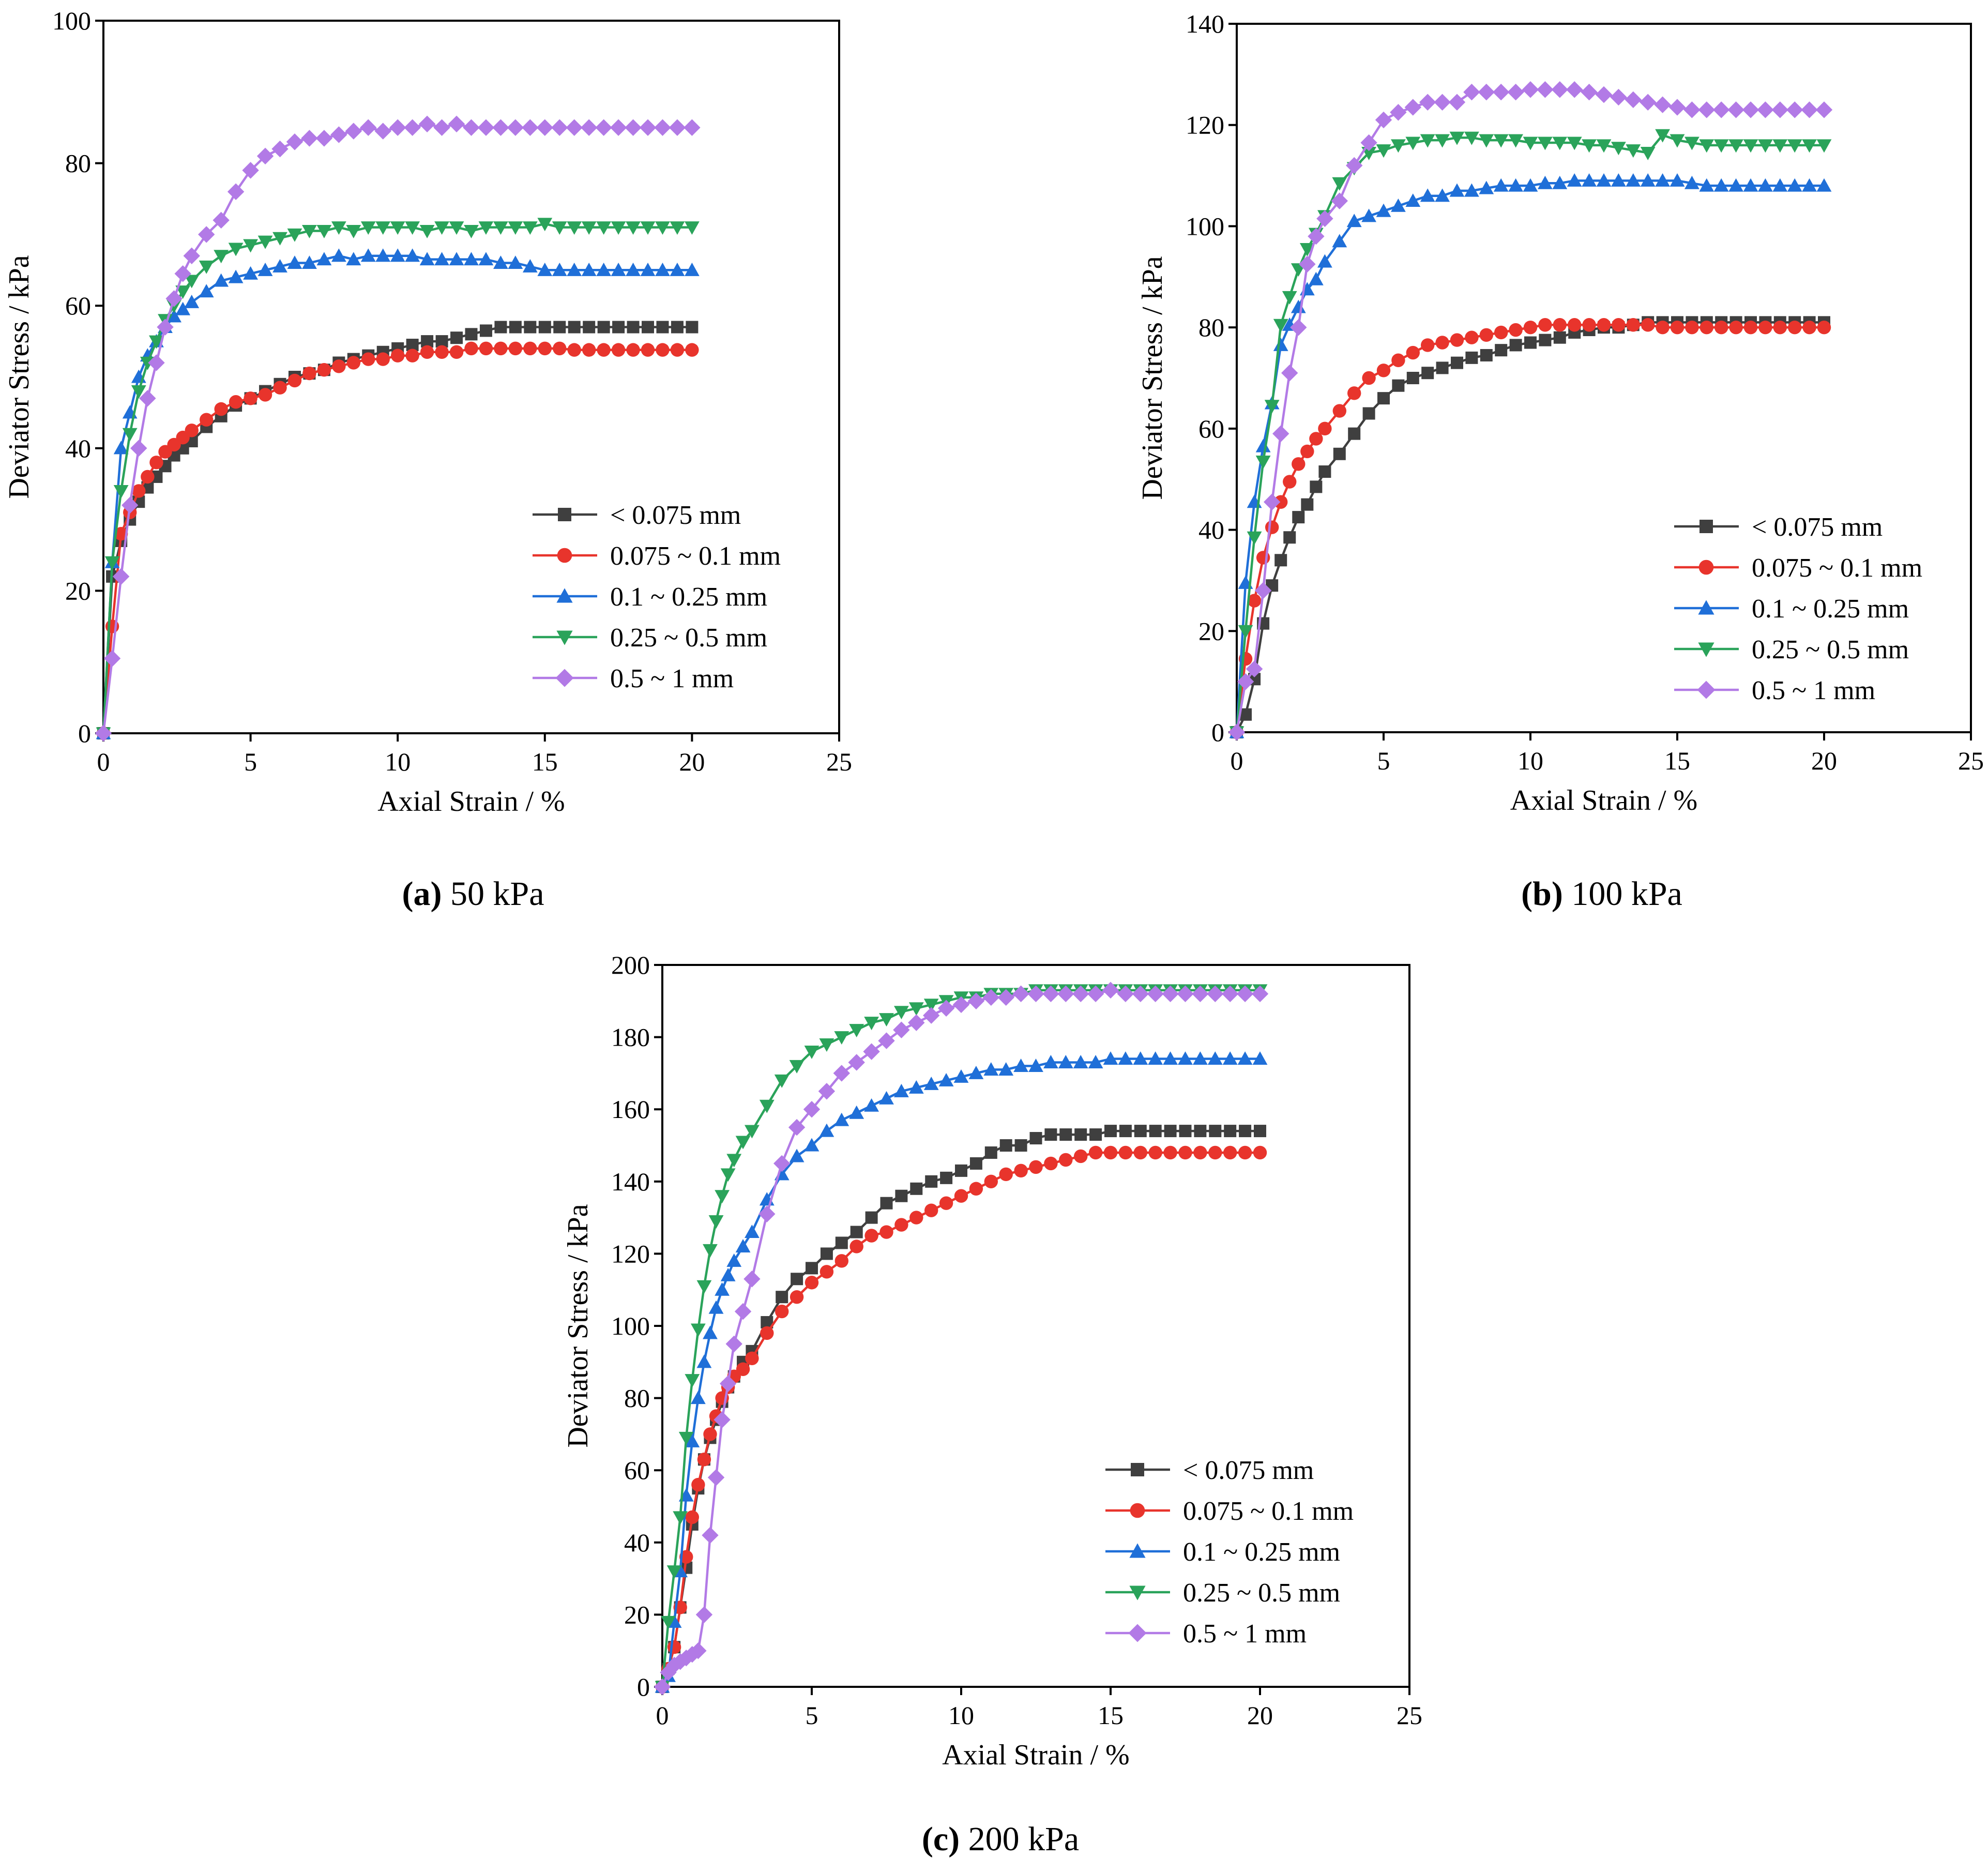 This screenshot has height=1873, width=1988. What do you see at coordinates (688, 638) in the screenshot?
I see `legend-label: 0.25 ~ 0.5 mm` at bounding box center [688, 638].